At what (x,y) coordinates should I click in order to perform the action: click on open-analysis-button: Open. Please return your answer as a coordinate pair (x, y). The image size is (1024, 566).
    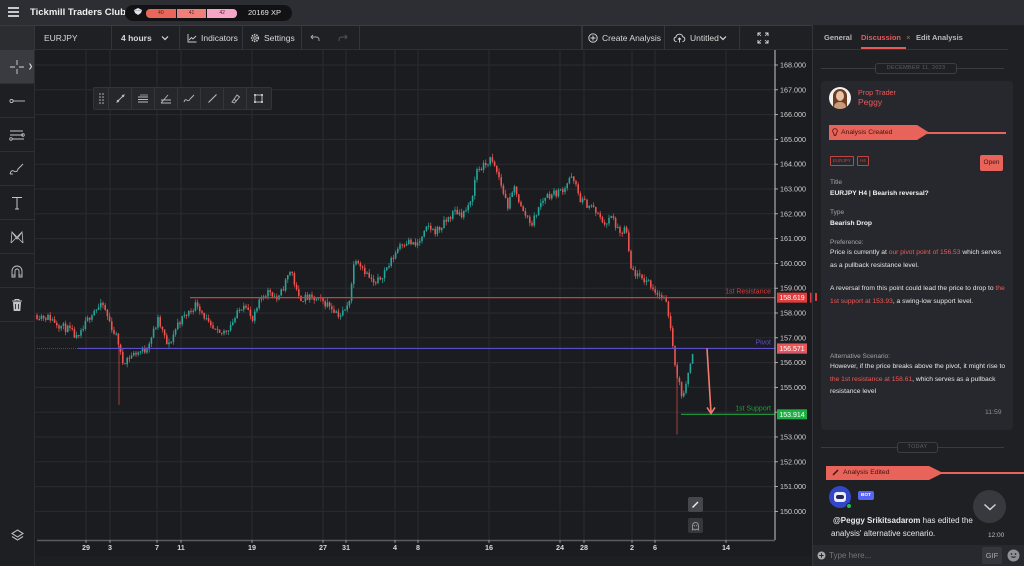
    Looking at the image, I should click on (991, 163).